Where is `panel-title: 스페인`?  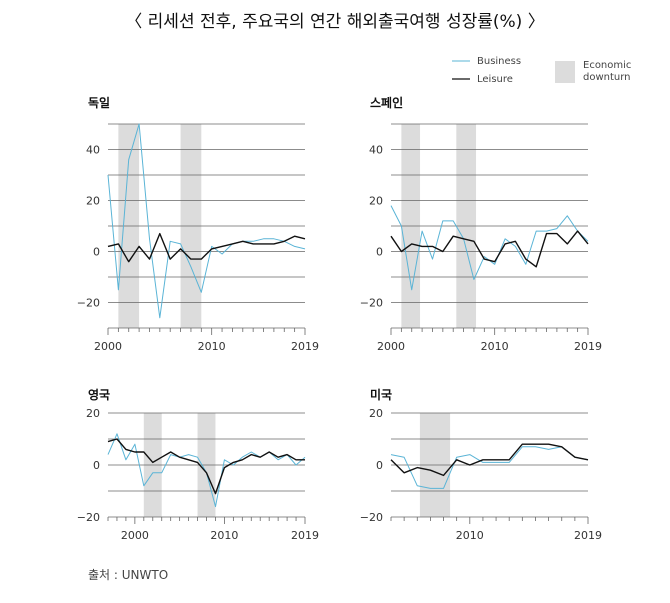 panel-title: 스페인 is located at coordinates (386, 102).